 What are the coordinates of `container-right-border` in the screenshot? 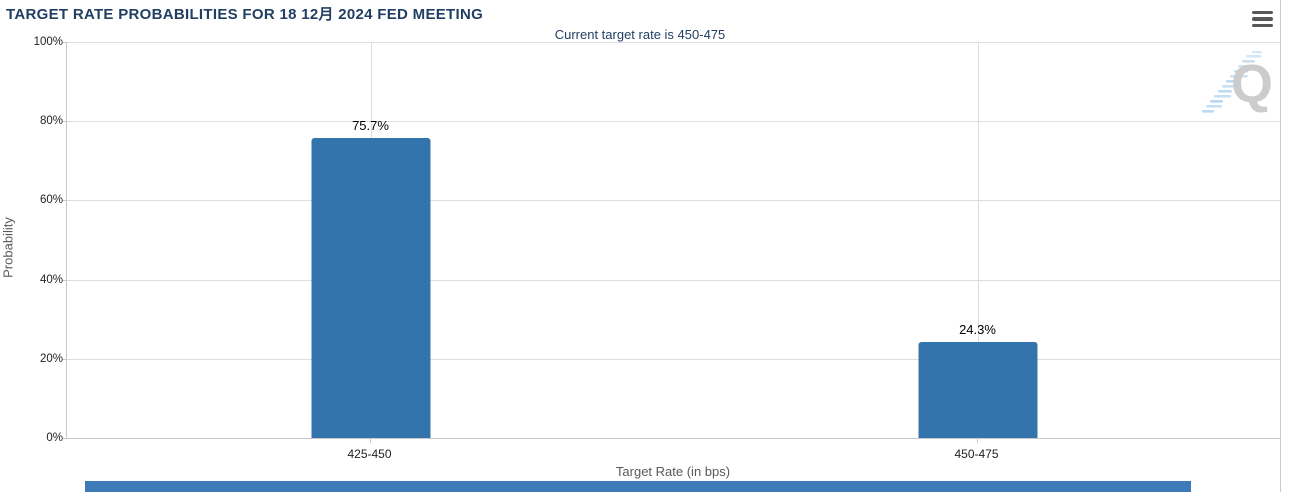 It's located at (1280, 246).